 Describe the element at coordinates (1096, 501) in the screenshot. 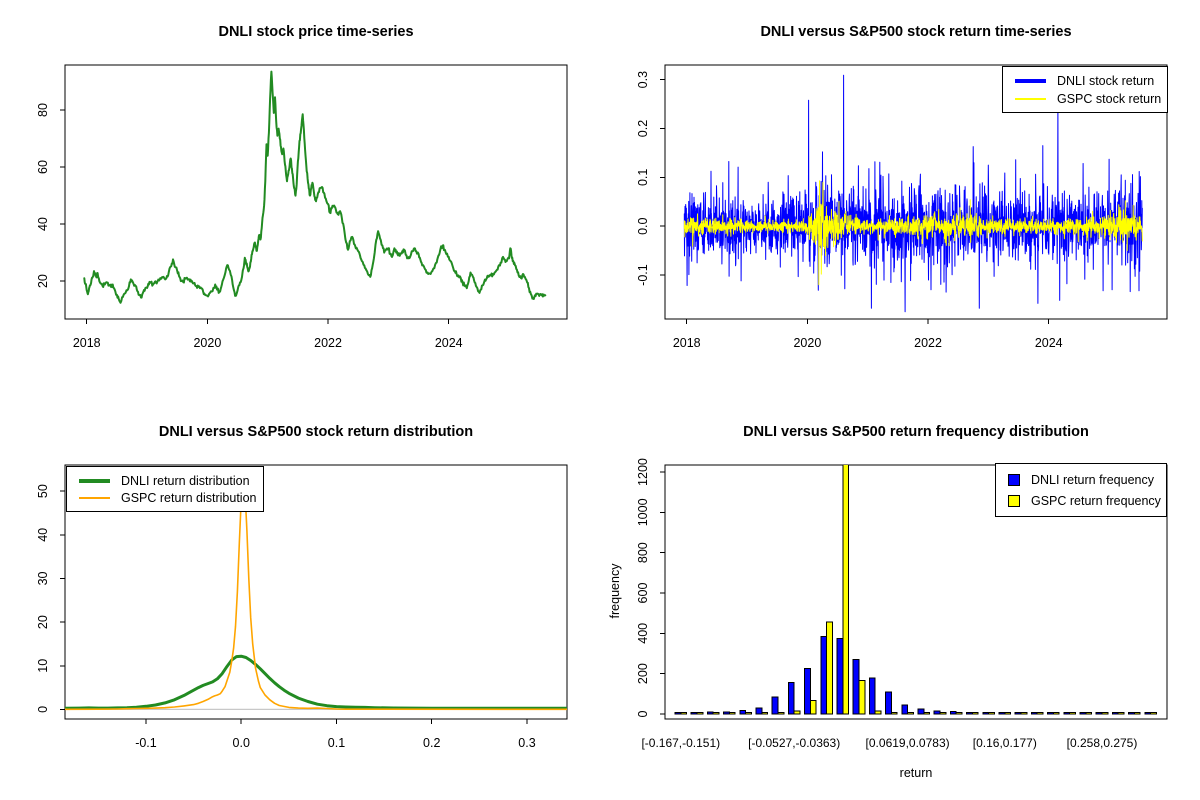

I see `legend-label: GSPC return frequency` at that location.